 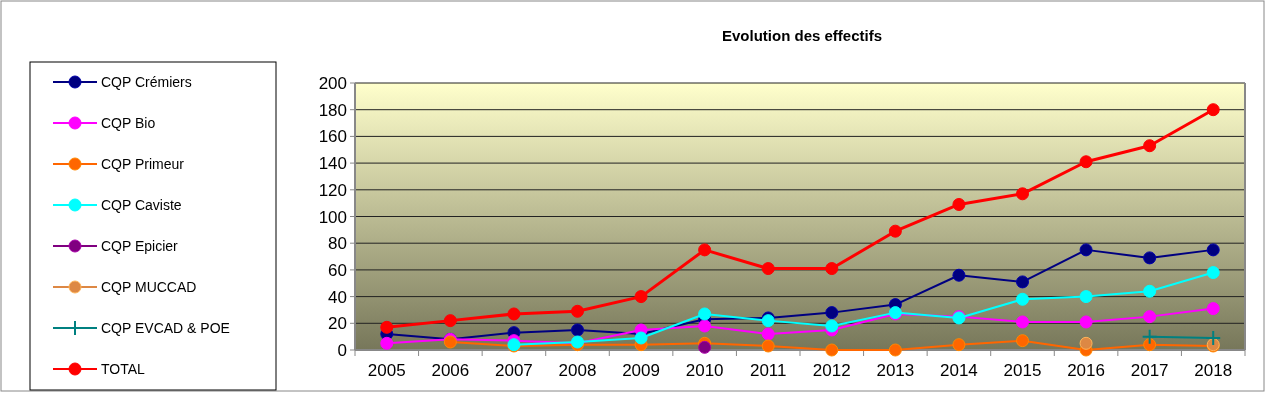 What do you see at coordinates (895, 370) in the screenshot?
I see `x-tick-label: 2013` at bounding box center [895, 370].